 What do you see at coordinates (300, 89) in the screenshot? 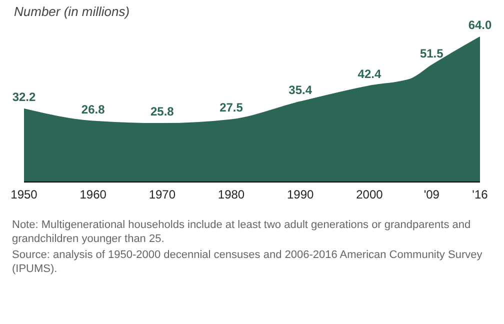
I see `data-label: 35.4` at bounding box center [300, 89].